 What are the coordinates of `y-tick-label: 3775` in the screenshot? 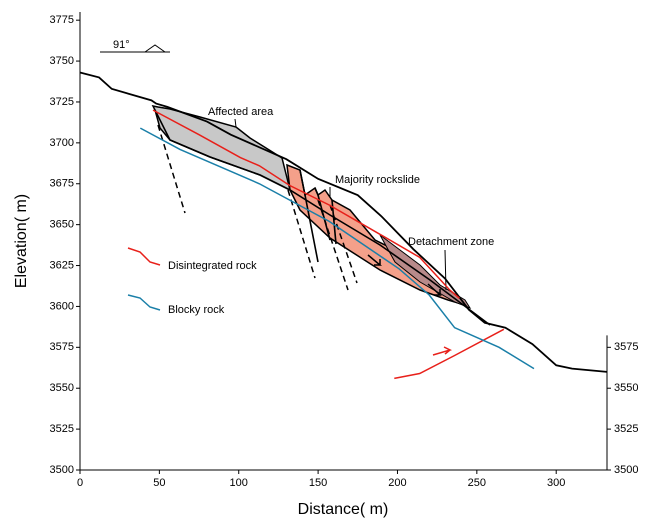 It's located at (62, 20).